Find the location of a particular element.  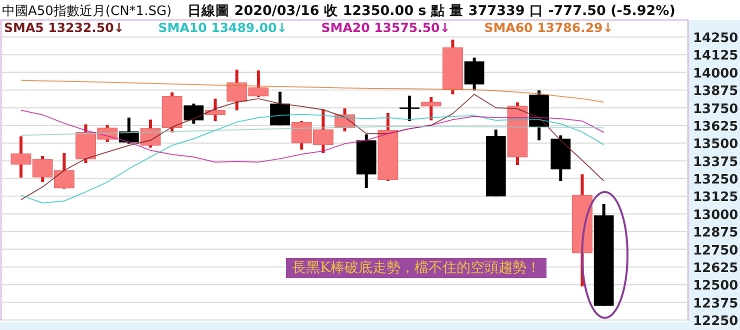

y-tick-label: 12250 is located at coordinates (715, 321).